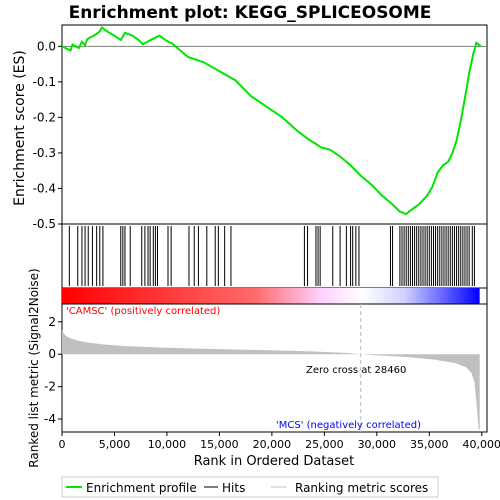 Image resolution: width=500 pixels, height=500 pixels. I want to click on hits-panel, so click(274, 256).